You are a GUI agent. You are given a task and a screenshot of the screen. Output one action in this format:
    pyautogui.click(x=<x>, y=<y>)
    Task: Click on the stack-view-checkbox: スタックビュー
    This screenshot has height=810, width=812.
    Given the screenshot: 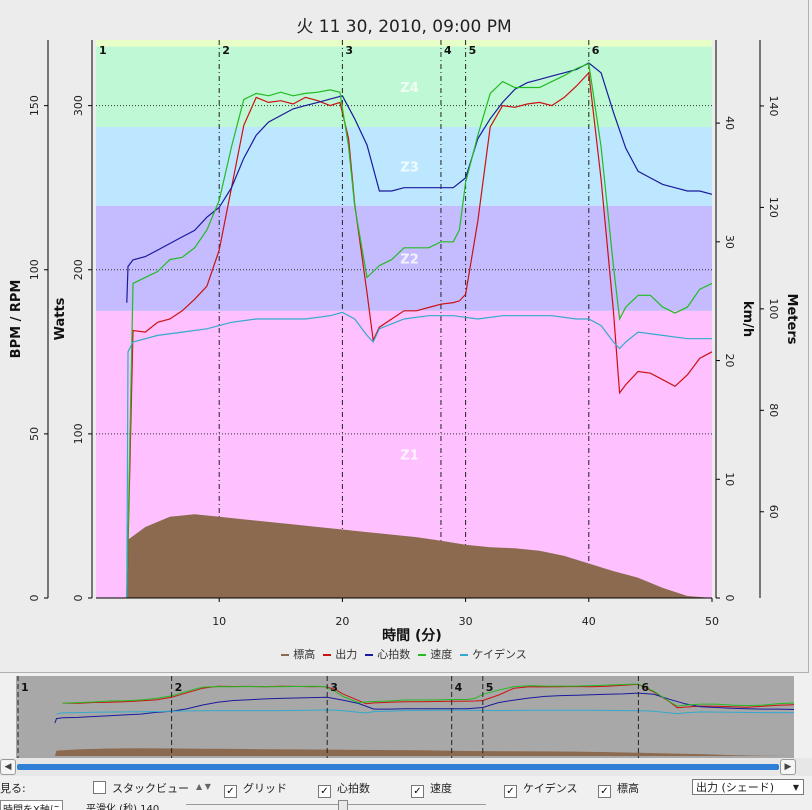 What is the action you would take?
    pyautogui.click(x=141, y=788)
    